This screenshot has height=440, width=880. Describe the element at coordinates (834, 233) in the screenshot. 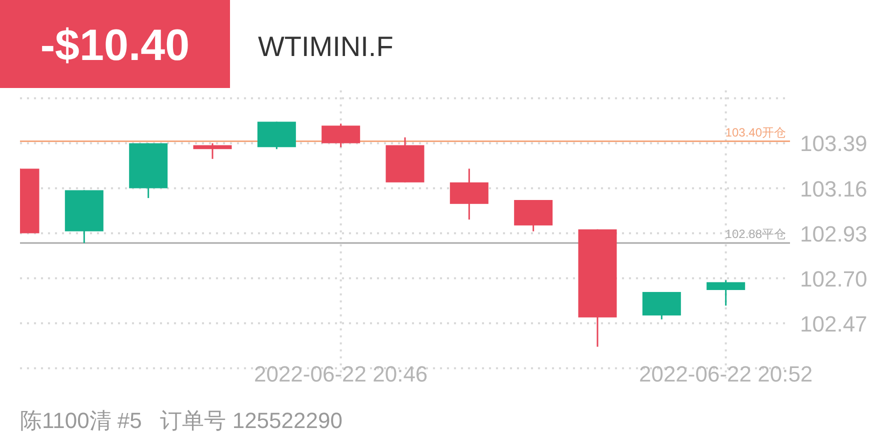

I see `y-tick-label: 102.93` at that location.